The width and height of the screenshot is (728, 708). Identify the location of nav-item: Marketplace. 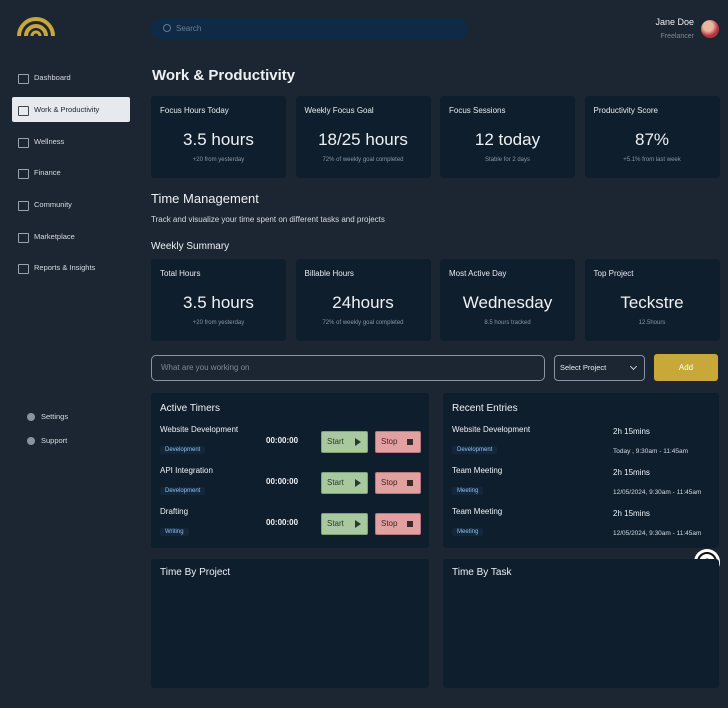
(54, 236).